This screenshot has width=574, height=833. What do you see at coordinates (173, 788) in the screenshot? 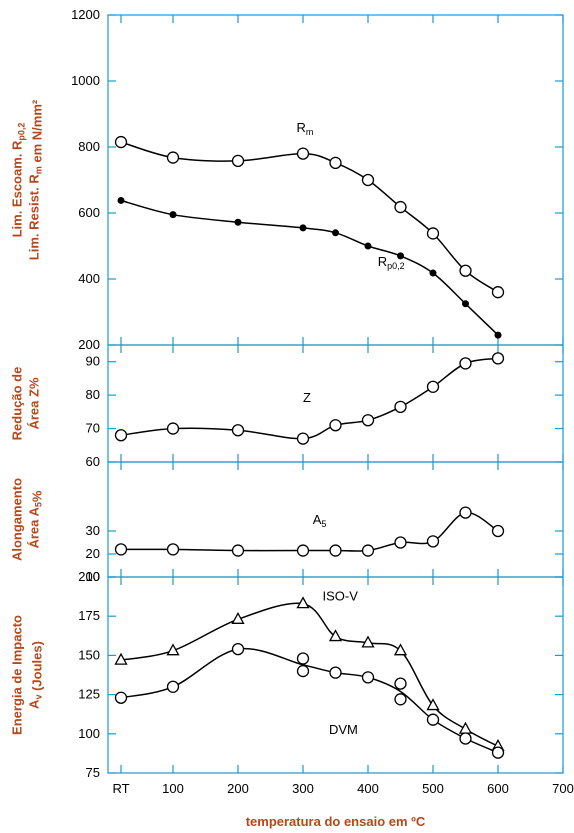
I see `x-tick-label: 100` at bounding box center [173, 788].